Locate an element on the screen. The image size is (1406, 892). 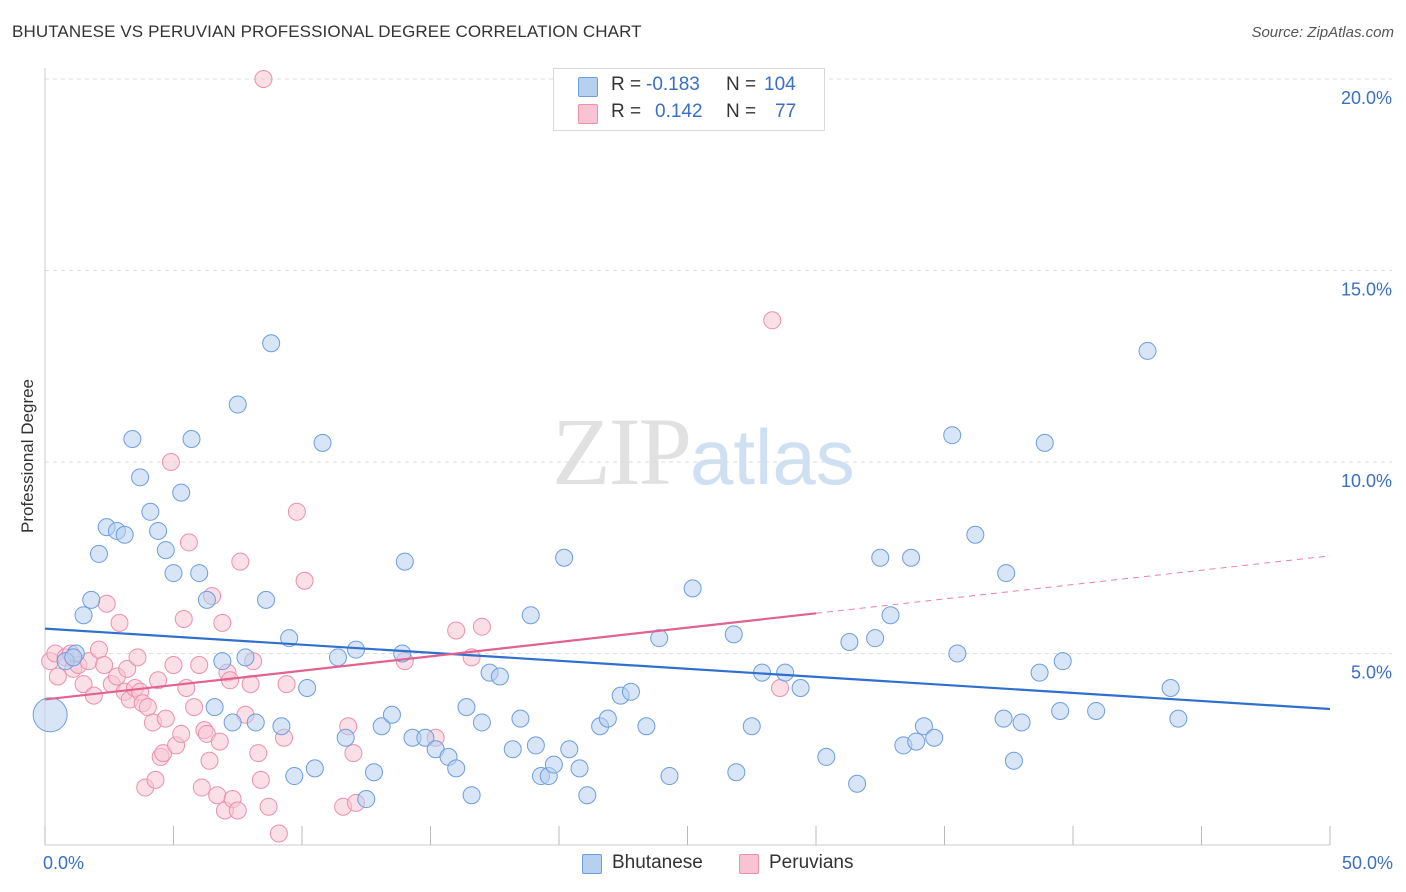
bhutanese-trend-line is located at coordinates (687, 669).